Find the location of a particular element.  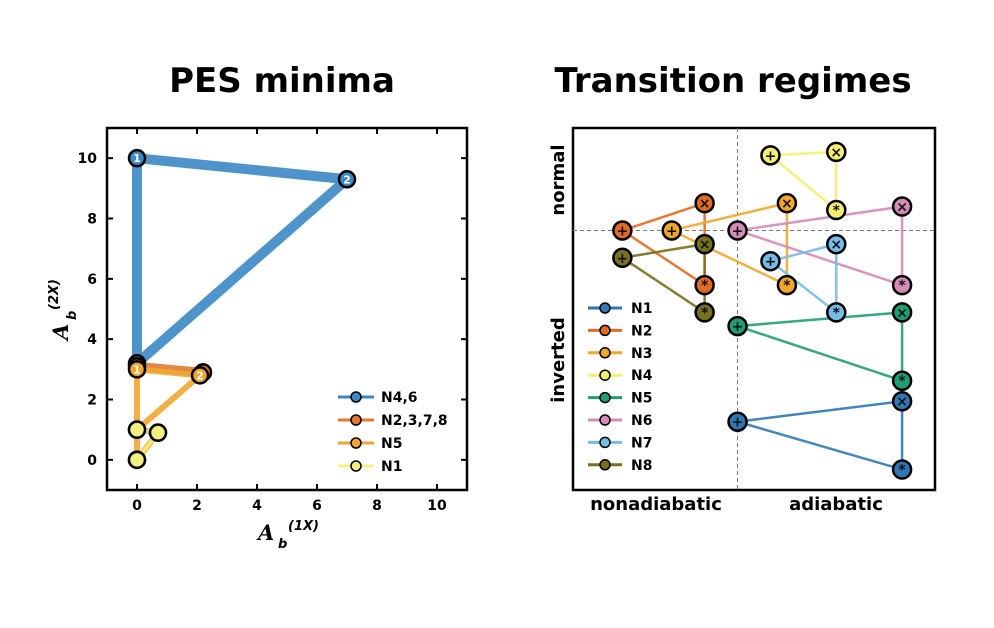

x-axis-label: A is located at coordinates (265, 532).